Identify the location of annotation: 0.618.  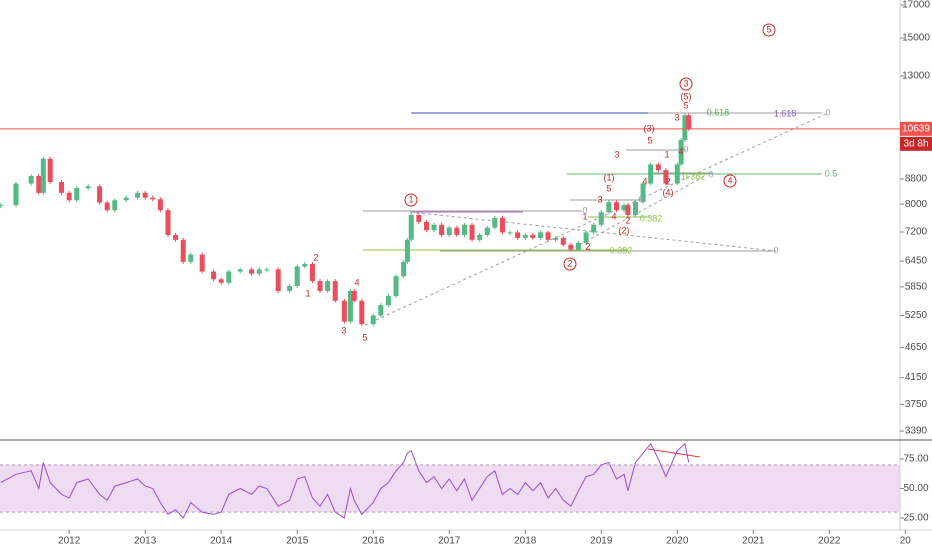
(718, 112).